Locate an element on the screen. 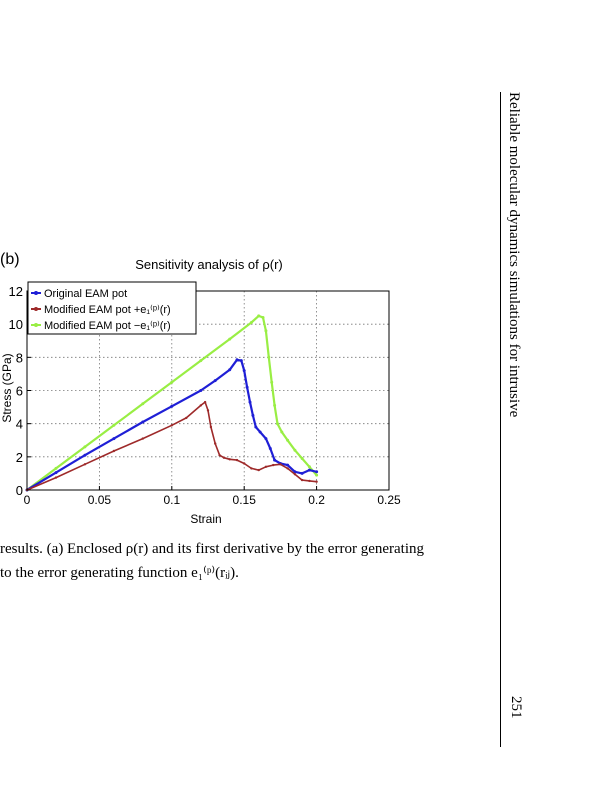 Image resolution: width=599 pixels, height=800 pixels. x-tick-label: 0.1 is located at coordinates (171, 500).